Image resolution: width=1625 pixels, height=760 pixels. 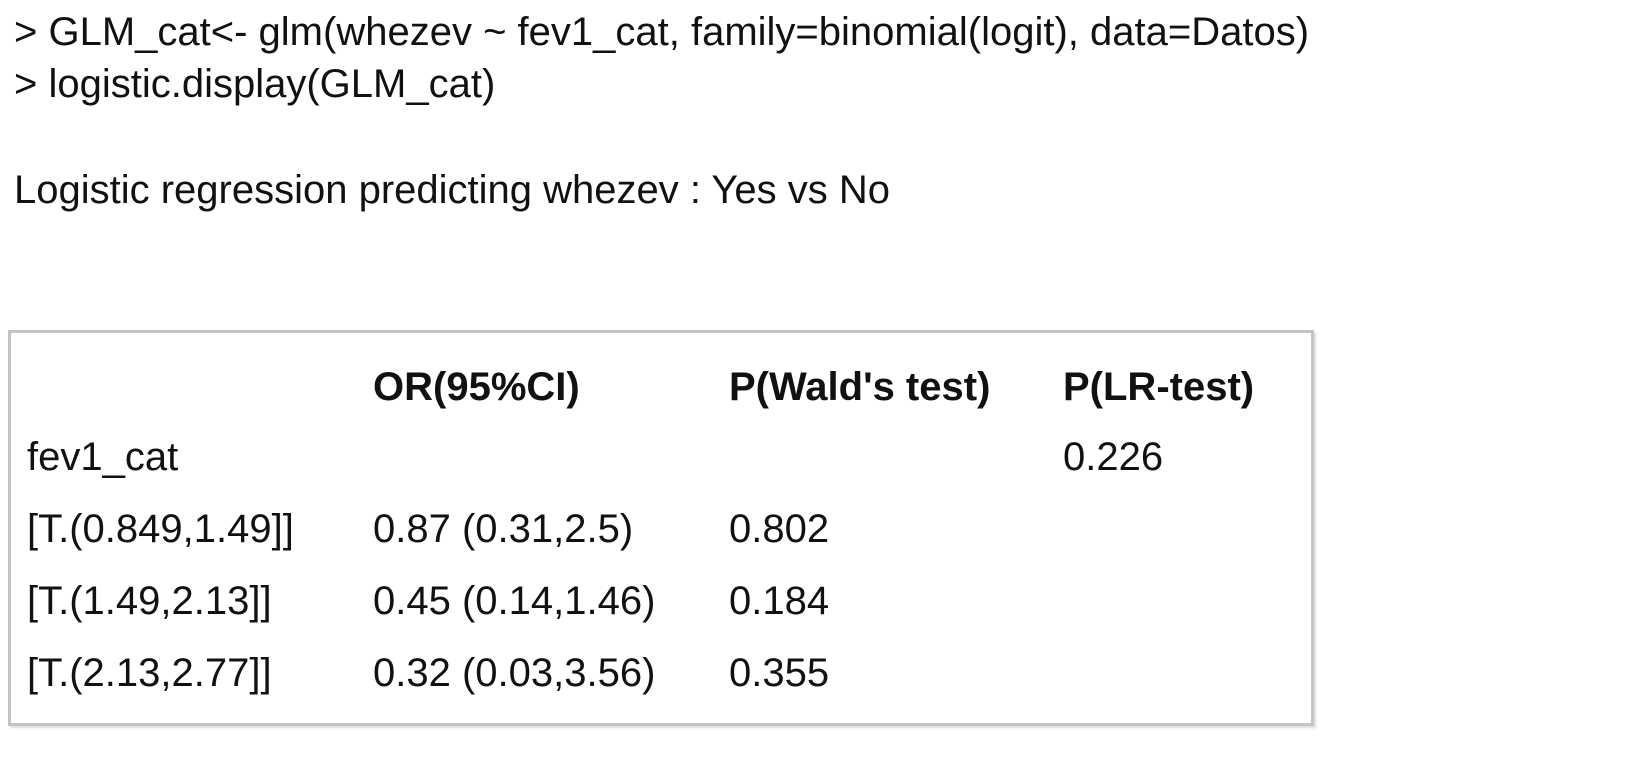 What do you see at coordinates (779, 601) in the screenshot?
I see `table-cell: 0.184` at bounding box center [779, 601].